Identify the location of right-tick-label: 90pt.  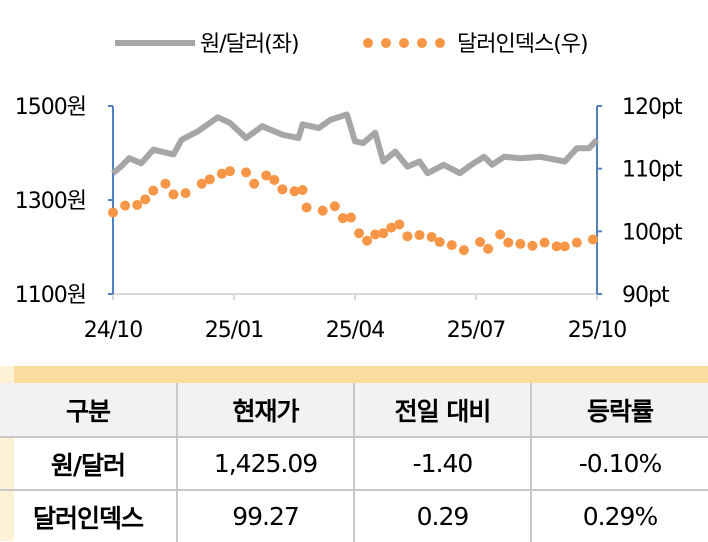
(646, 295).